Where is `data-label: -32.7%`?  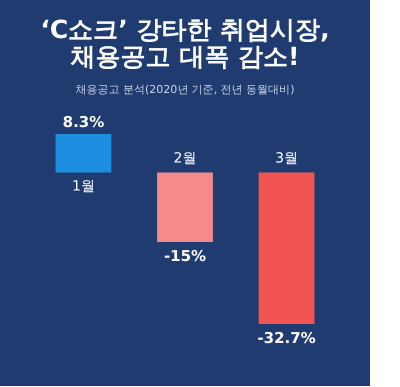 data-label: -32.7% is located at coordinates (286, 338).